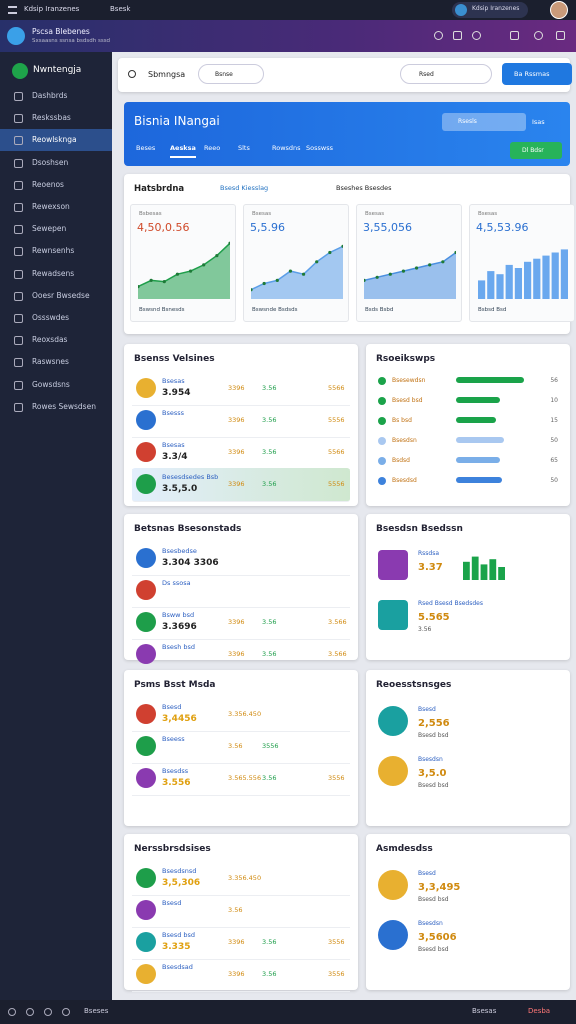 Image resolution: width=576 pixels, height=1024 pixels. I want to click on nav-item: Raswsnes, so click(56, 362).